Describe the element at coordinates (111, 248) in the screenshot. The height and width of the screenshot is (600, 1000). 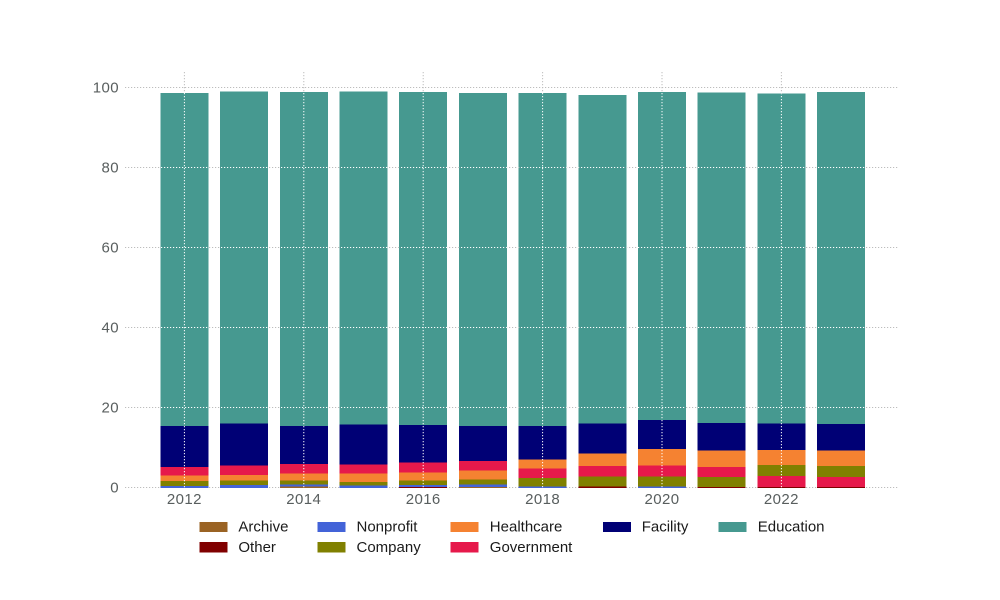
I see `svg-text: 60` at that location.